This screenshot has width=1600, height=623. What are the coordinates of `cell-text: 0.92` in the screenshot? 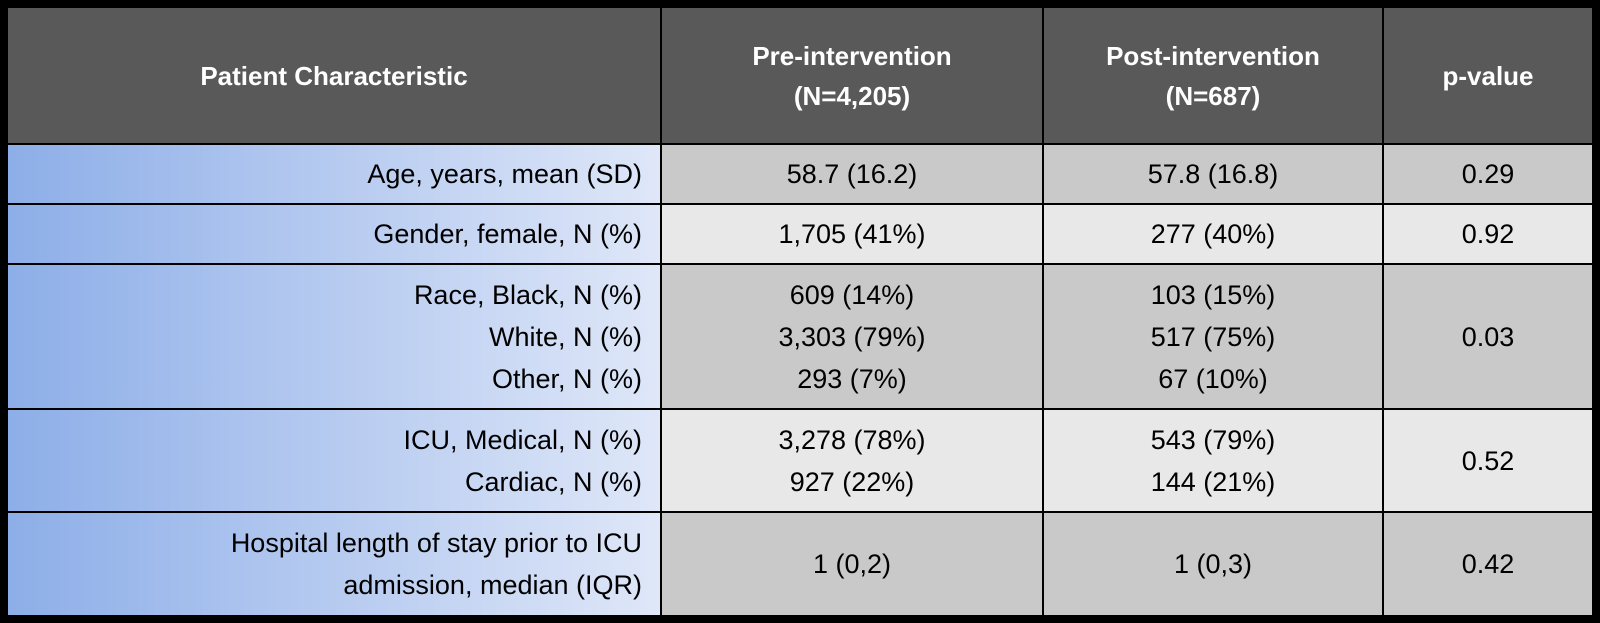 It's located at (1488, 234).